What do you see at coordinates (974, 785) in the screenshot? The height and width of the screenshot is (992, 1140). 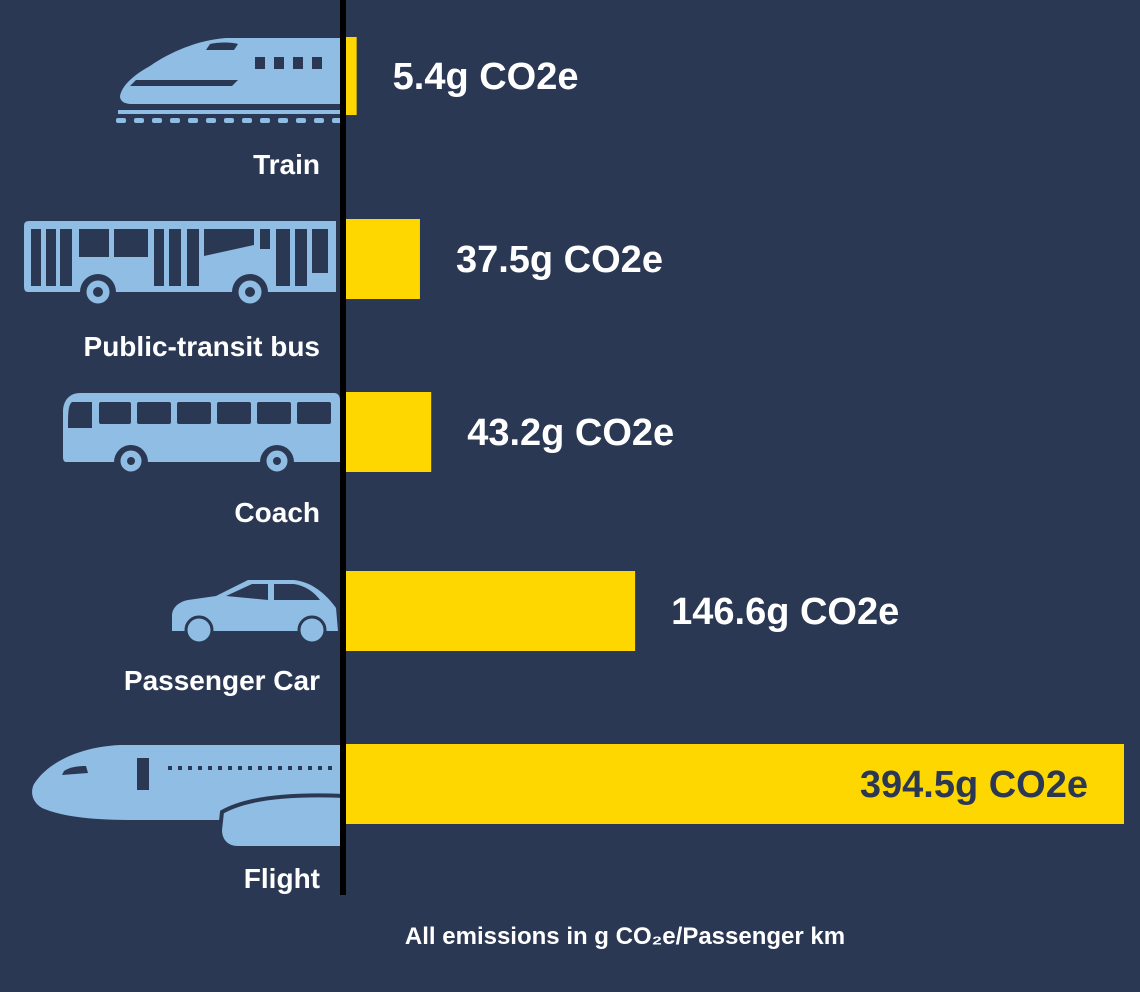 I see `value-label-flight: 394.5g CO2e` at bounding box center [974, 785].